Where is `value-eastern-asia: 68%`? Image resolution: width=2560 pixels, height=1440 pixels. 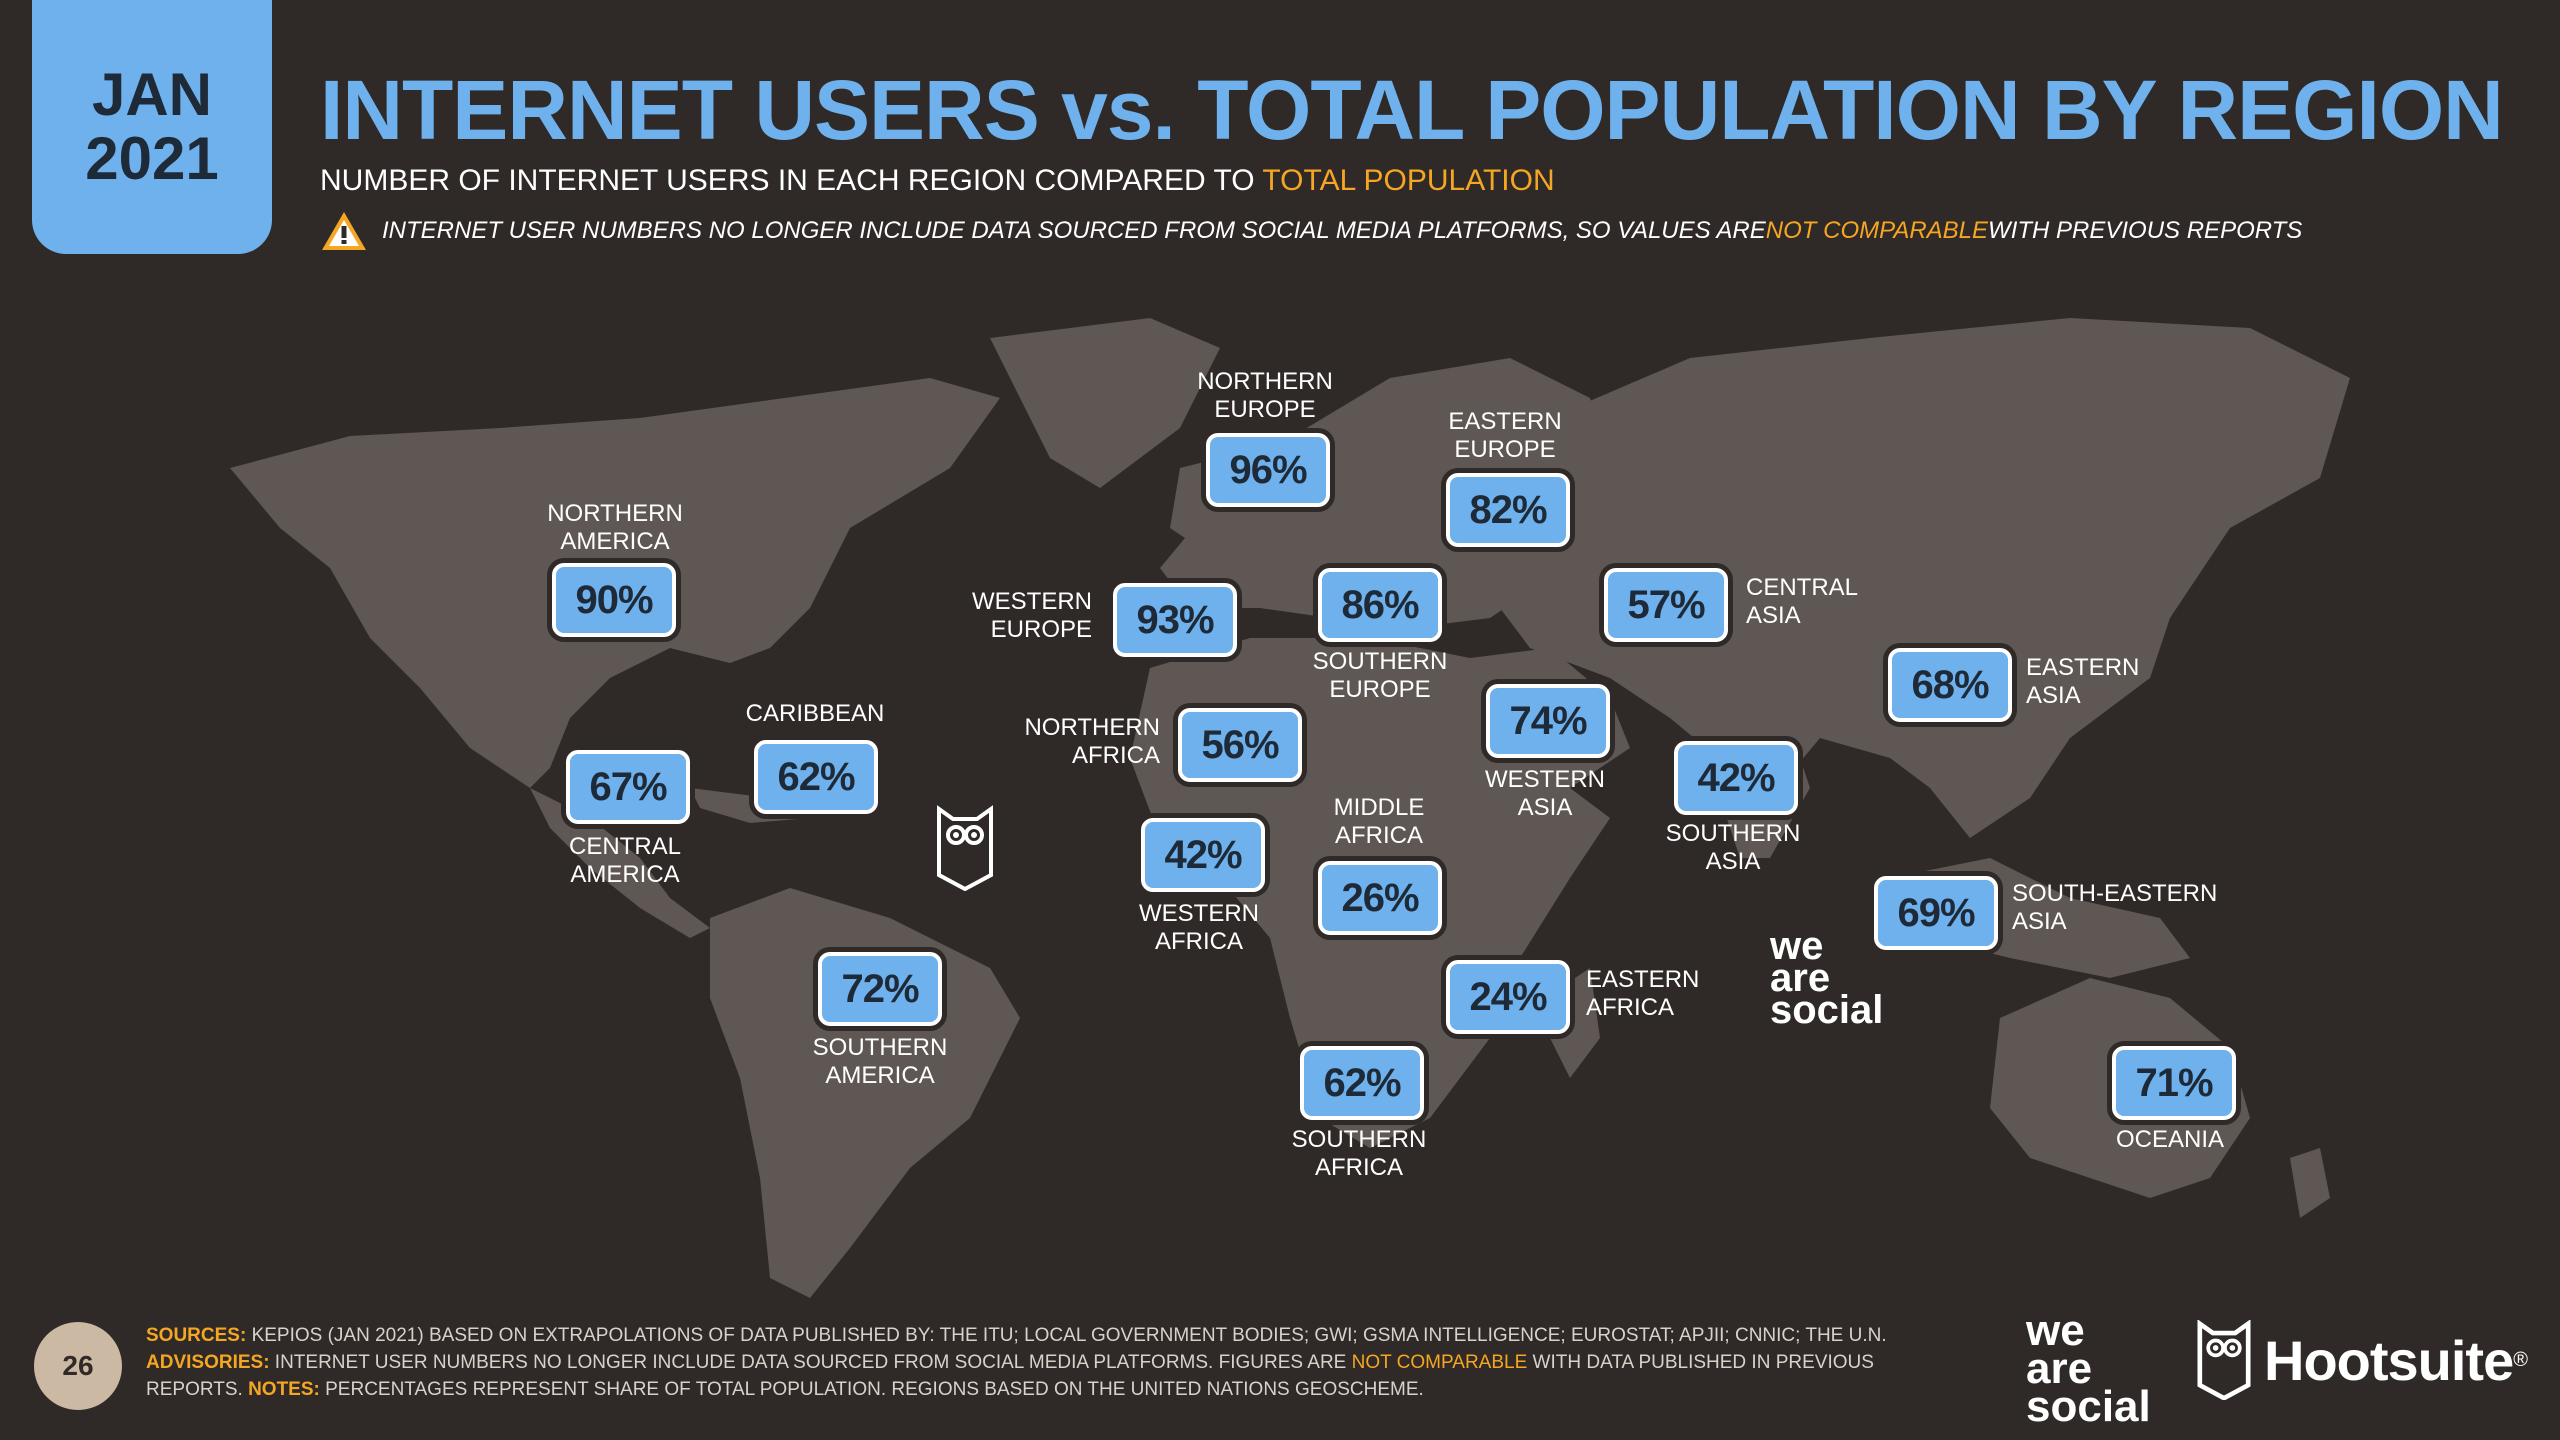
value-eastern-asia: 68% is located at coordinates (1950, 685).